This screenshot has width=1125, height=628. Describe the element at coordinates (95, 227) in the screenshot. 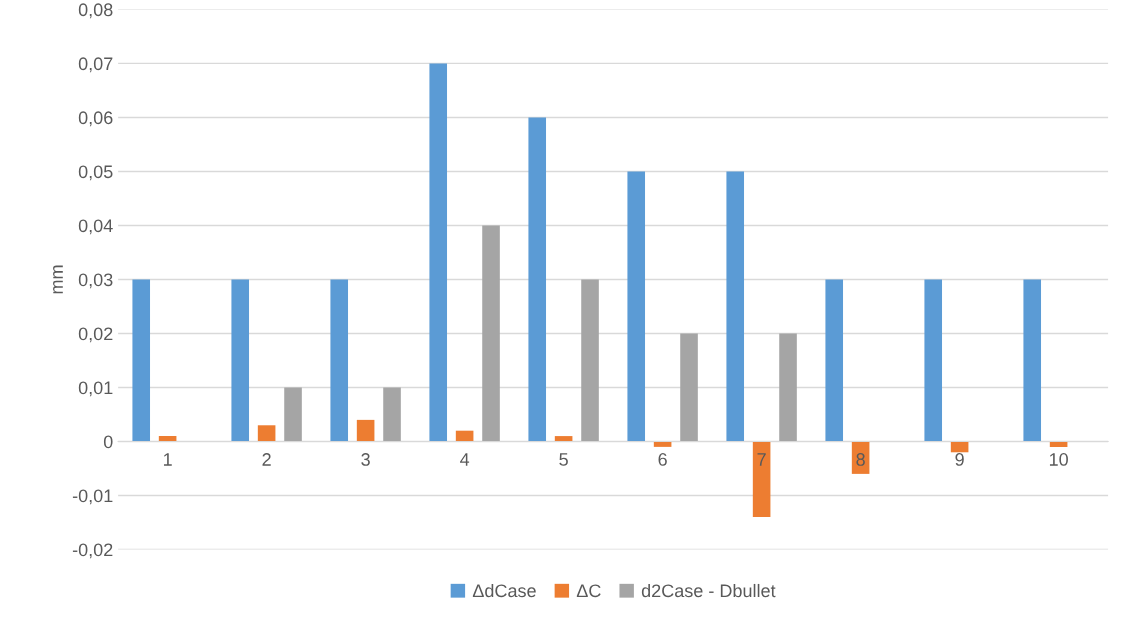

I see `y-tick-label: 0,04` at that location.